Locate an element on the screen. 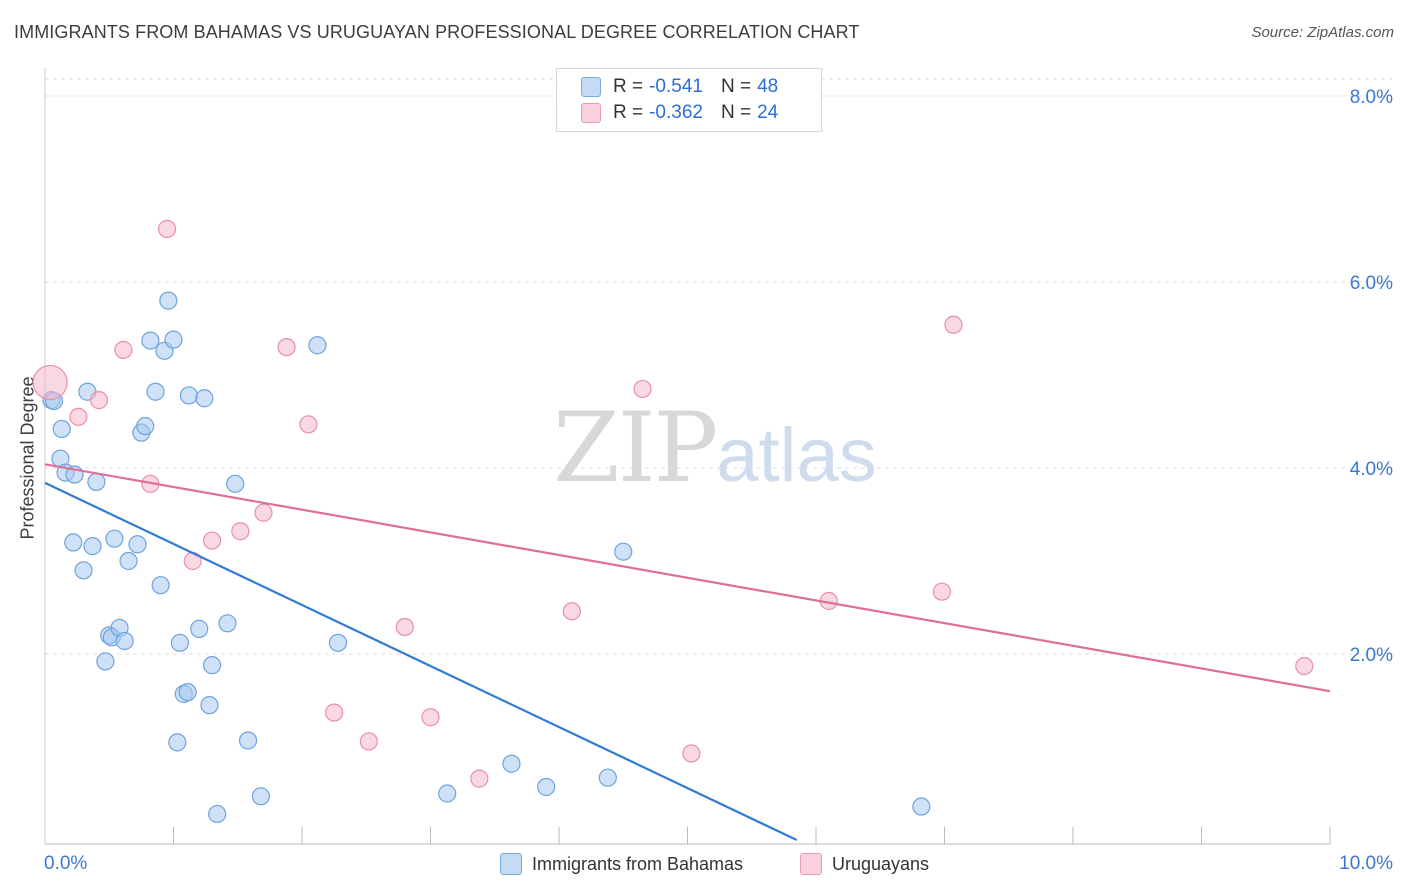 This screenshot has height=892, width=1406. x-tick-label: 10.0% is located at coordinates (1366, 863).